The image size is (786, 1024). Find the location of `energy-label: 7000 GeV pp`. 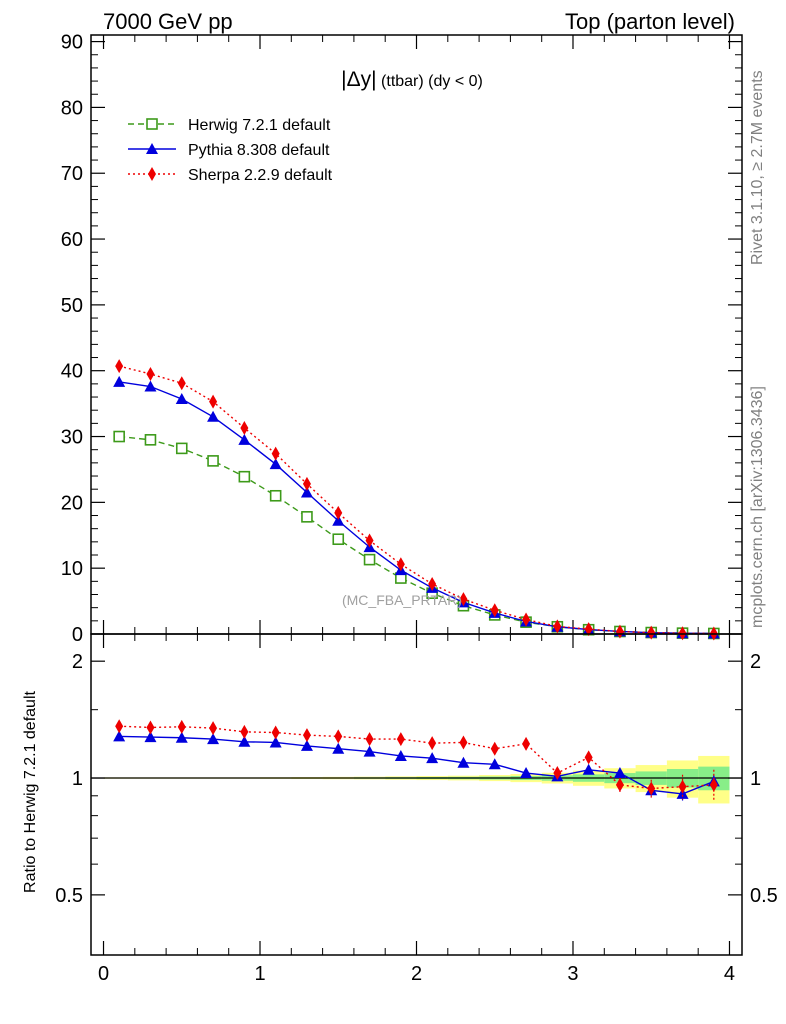

energy-label: 7000 GeV pp is located at coordinates (168, 21).